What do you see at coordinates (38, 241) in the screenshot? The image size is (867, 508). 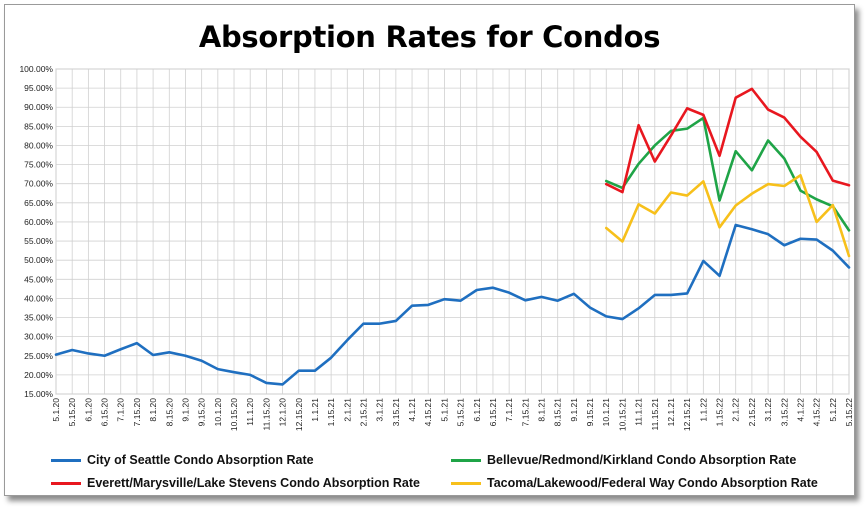 I see `y-tick-label: 55.00%` at bounding box center [38, 241].